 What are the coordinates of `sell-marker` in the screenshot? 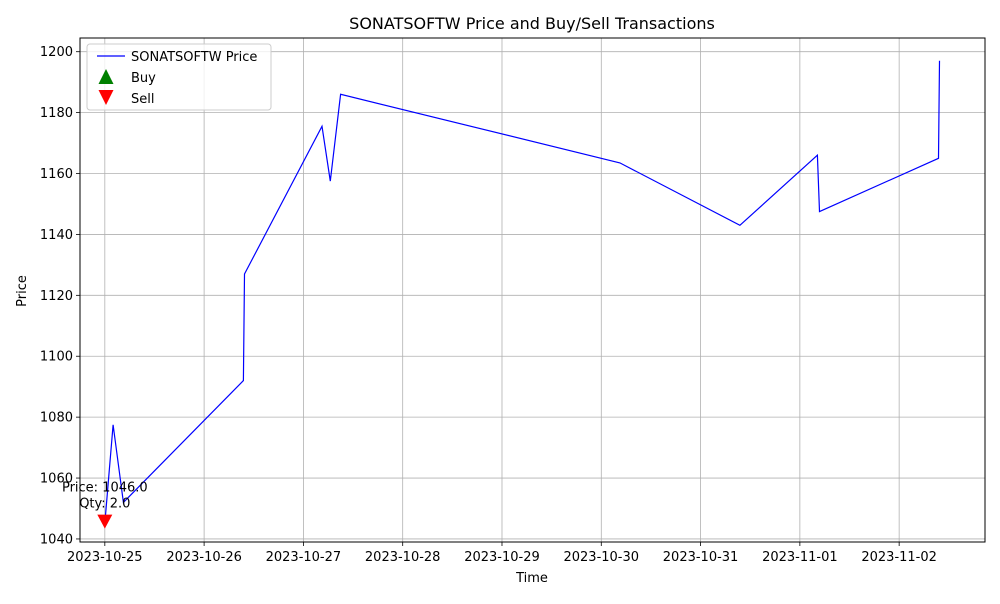 It's located at (105, 521).